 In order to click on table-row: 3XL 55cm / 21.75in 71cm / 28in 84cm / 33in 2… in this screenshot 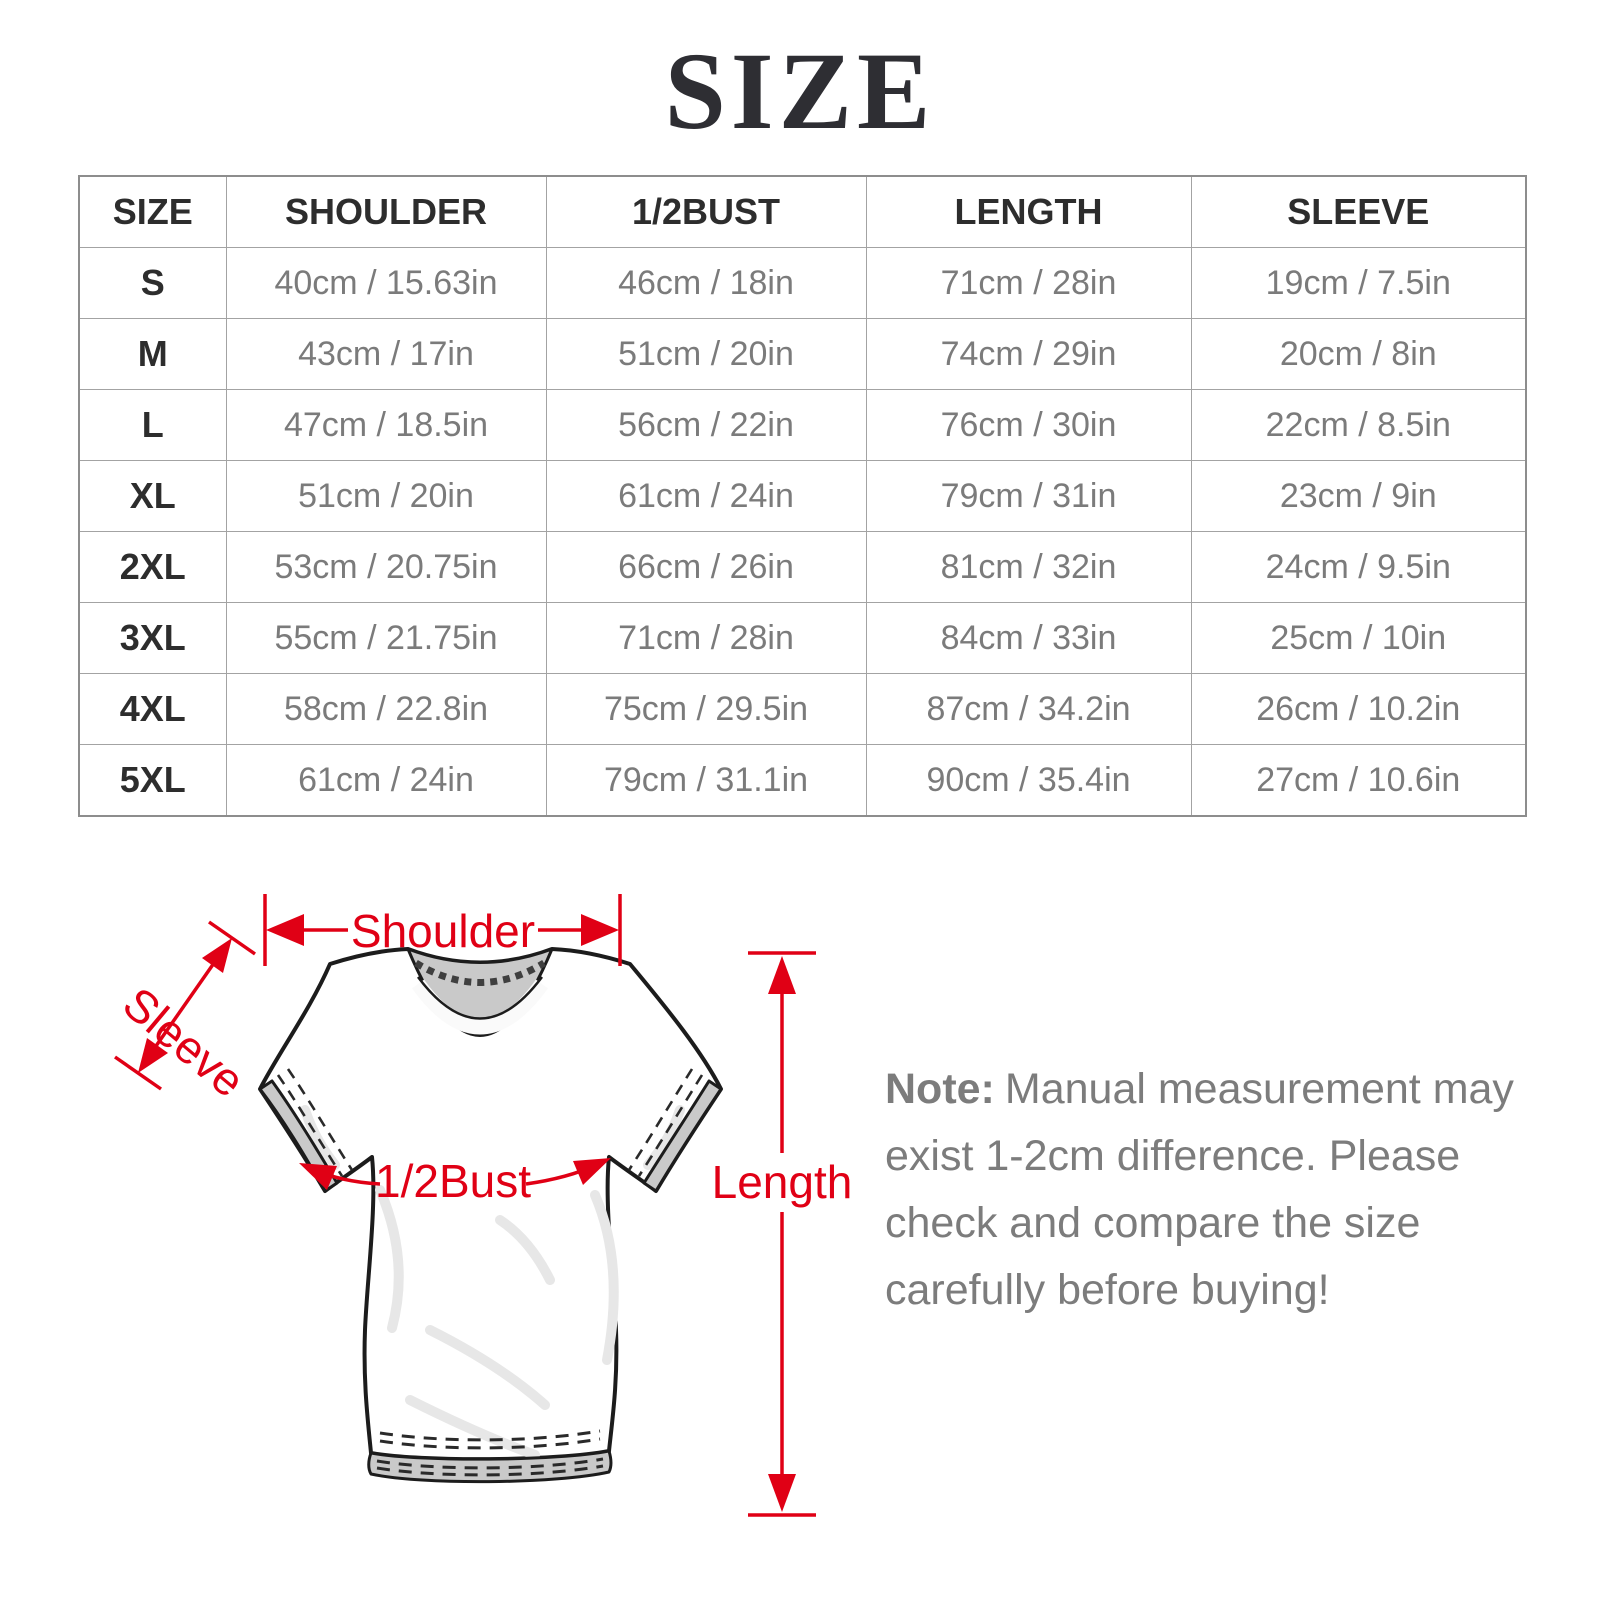, I will do `click(802, 638)`.